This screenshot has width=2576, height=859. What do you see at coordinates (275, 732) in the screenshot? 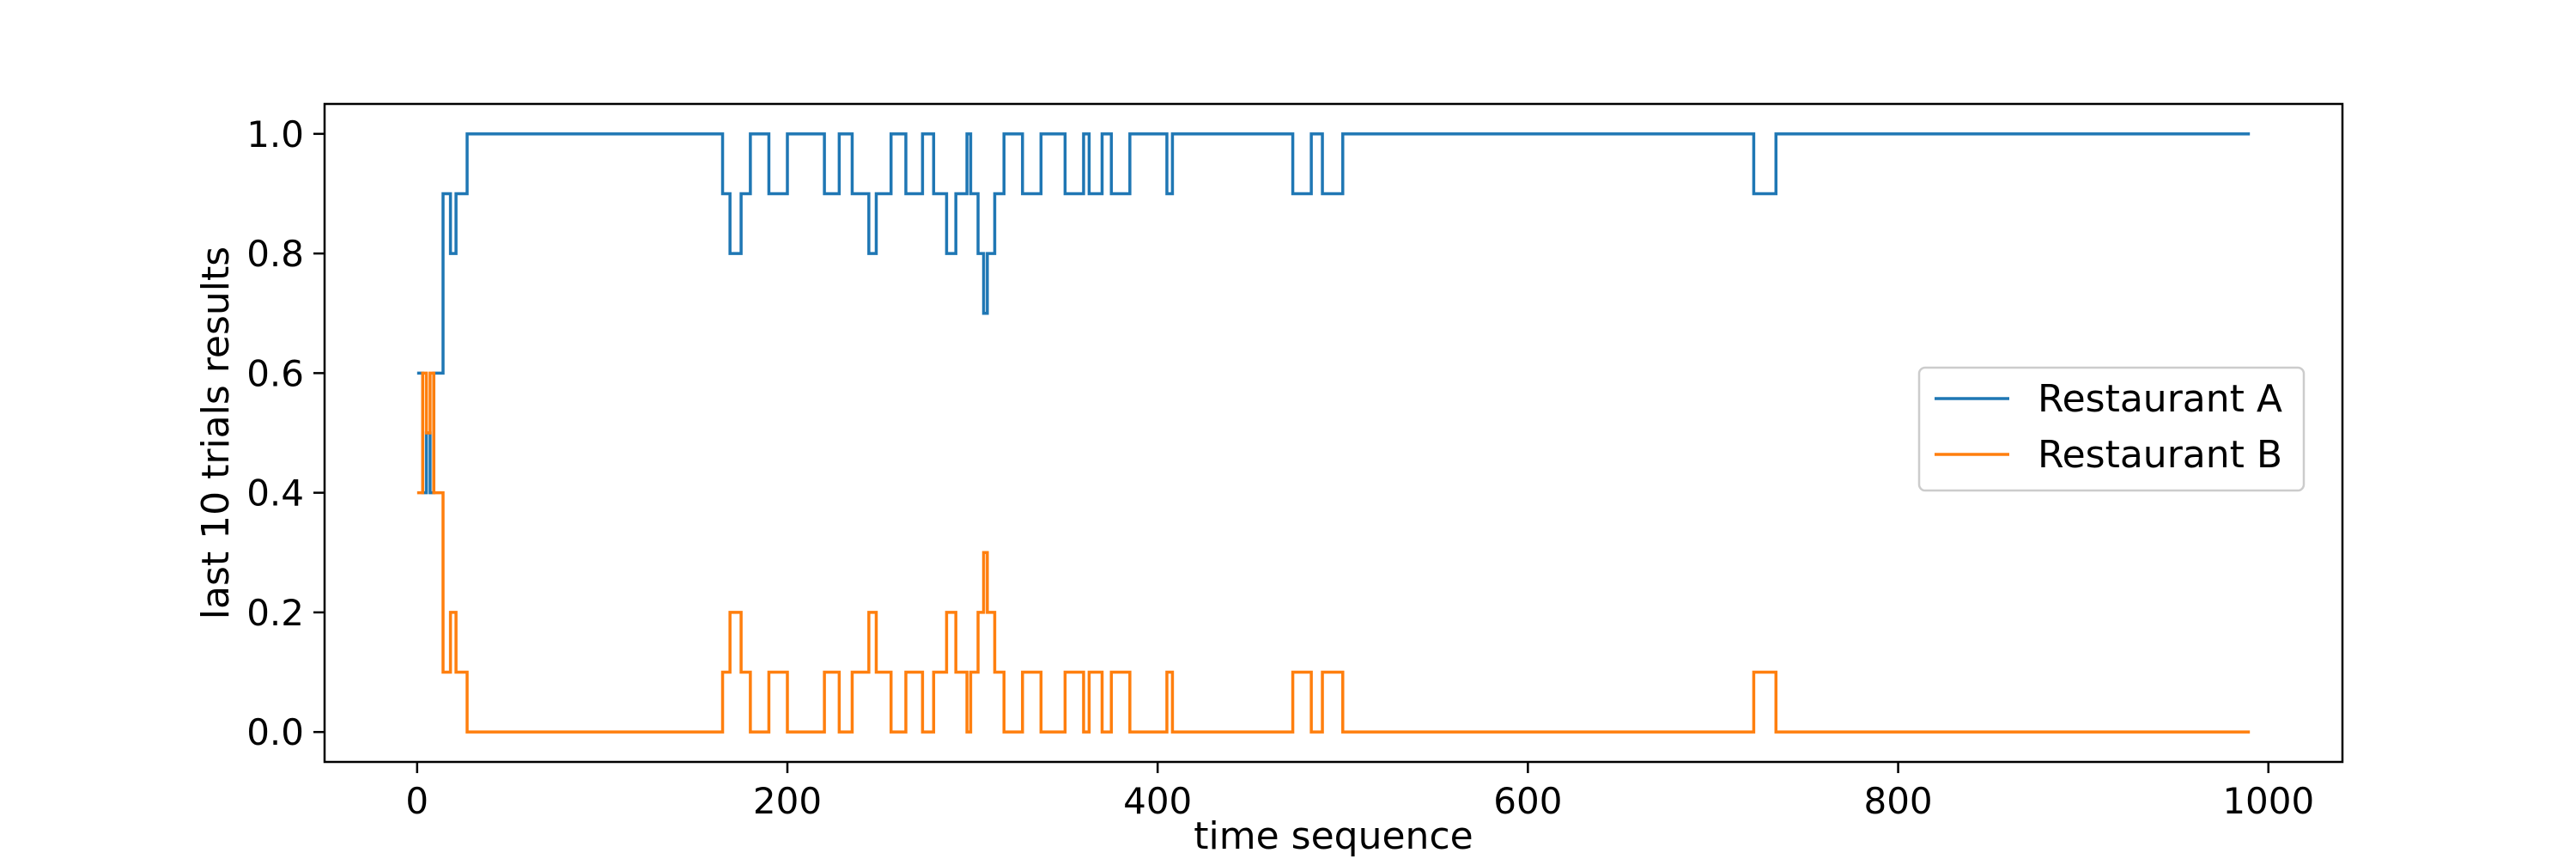
I see `y-tick-label: 0.0` at bounding box center [275, 732].